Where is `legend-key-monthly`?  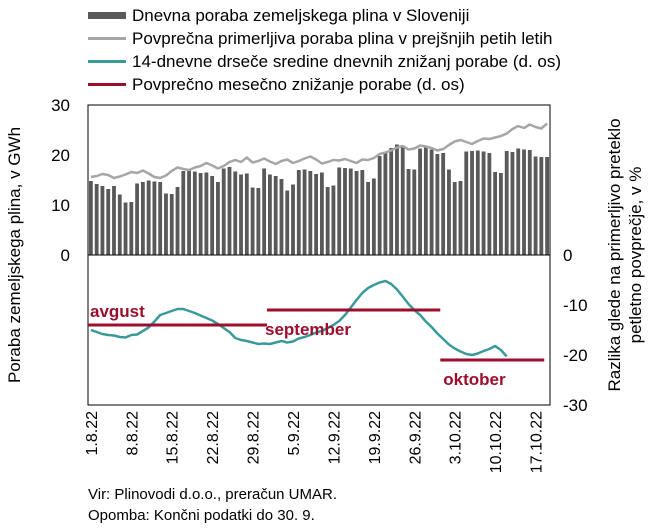
legend-key-monthly is located at coordinates (107, 84).